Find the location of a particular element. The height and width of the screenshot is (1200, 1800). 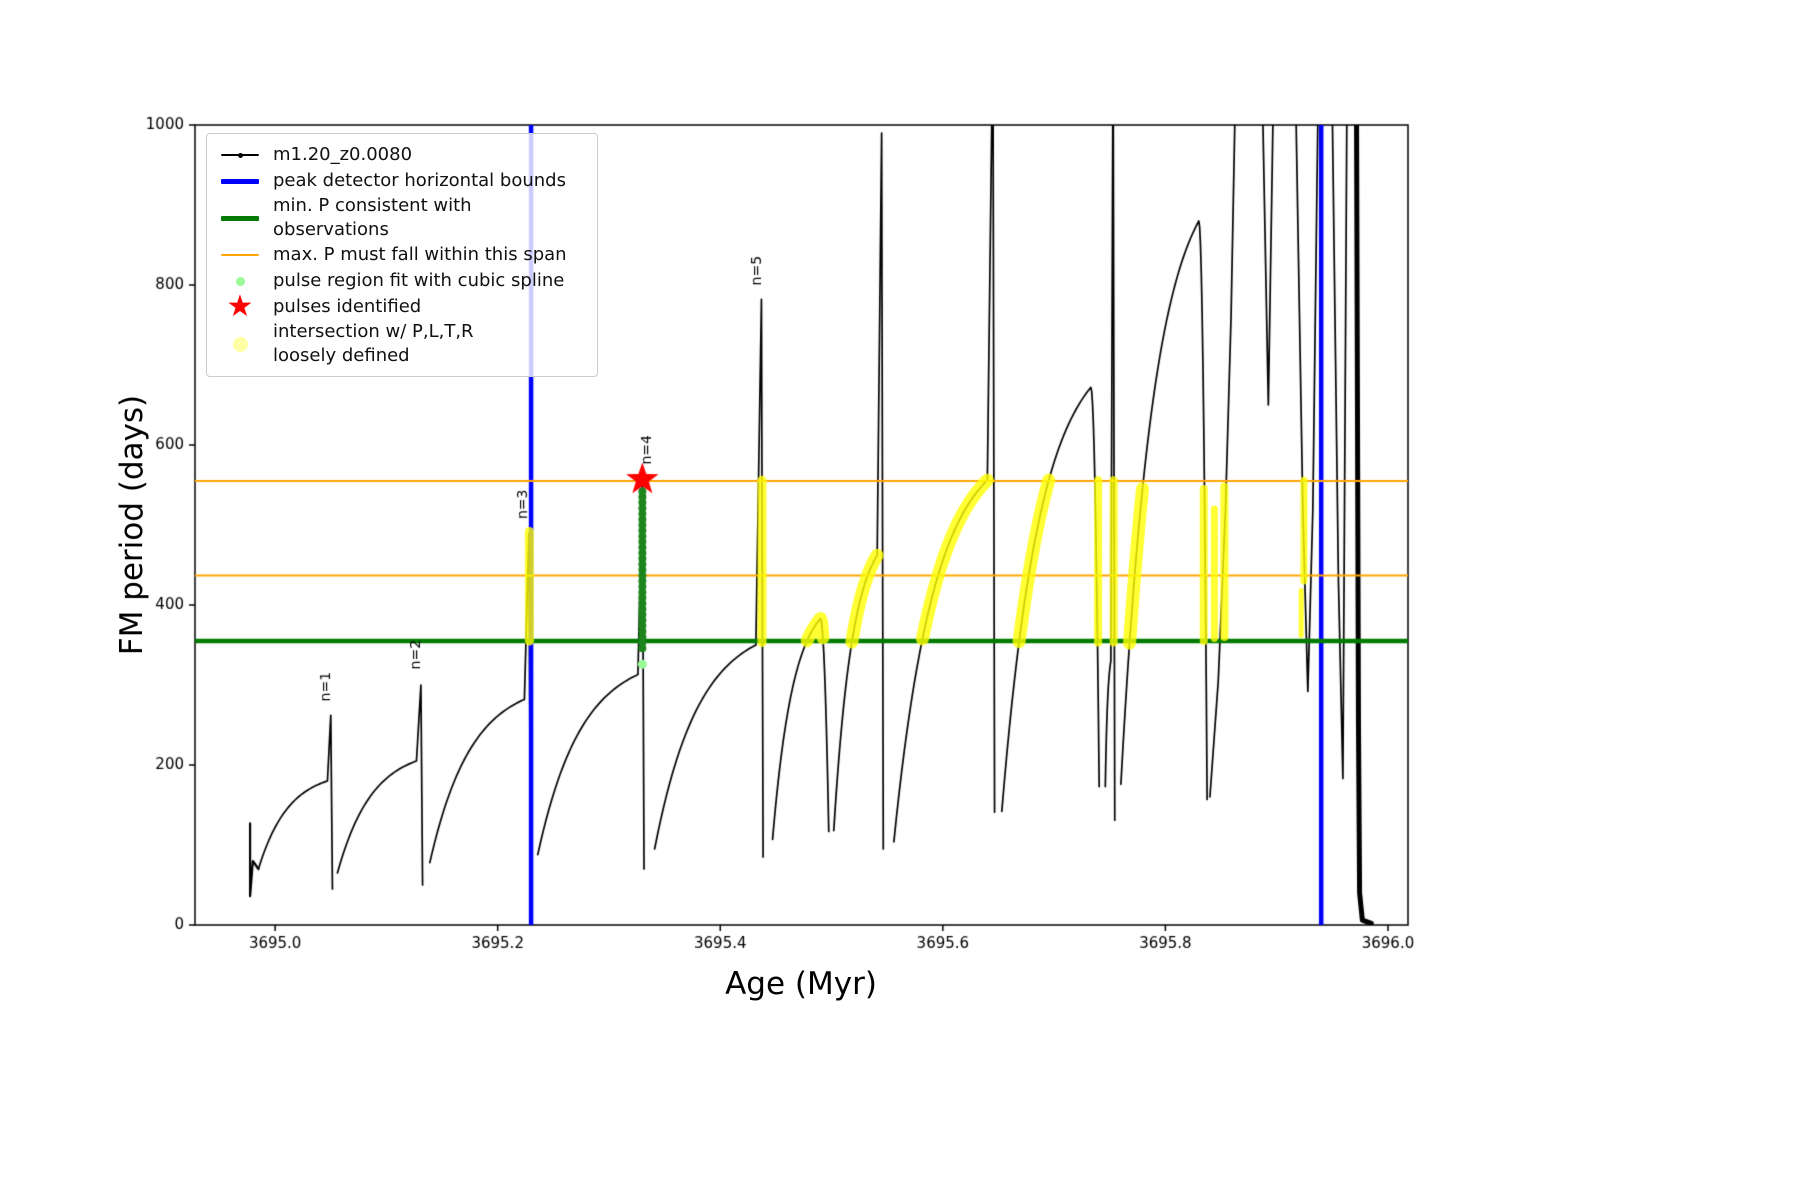

legend-entry-label: intersection w/ P,L,T,R loosely defined is located at coordinates (373, 343).